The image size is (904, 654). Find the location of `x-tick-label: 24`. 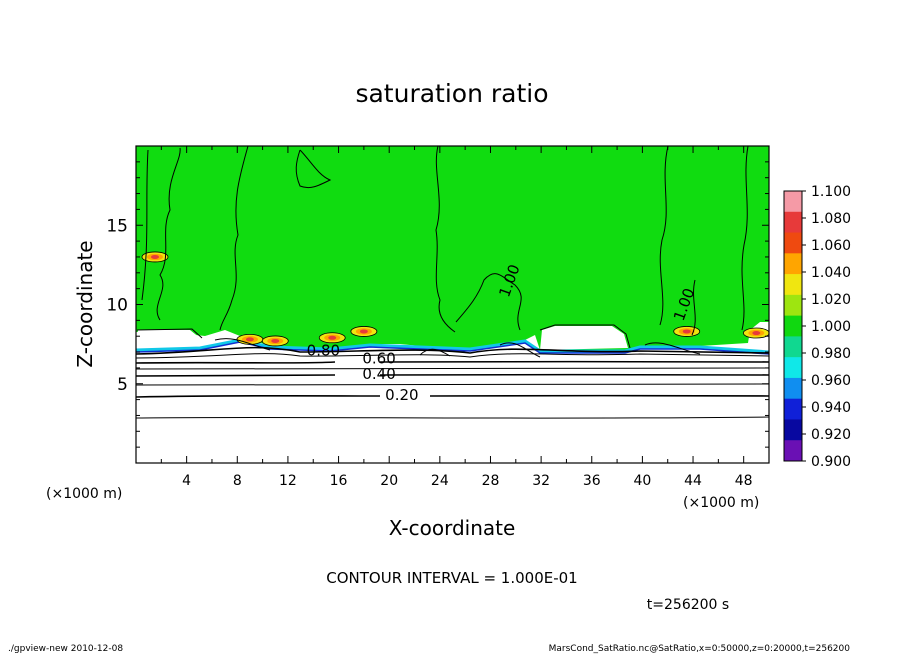

x-tick-label: 24 is located at coordinates (440, 481).